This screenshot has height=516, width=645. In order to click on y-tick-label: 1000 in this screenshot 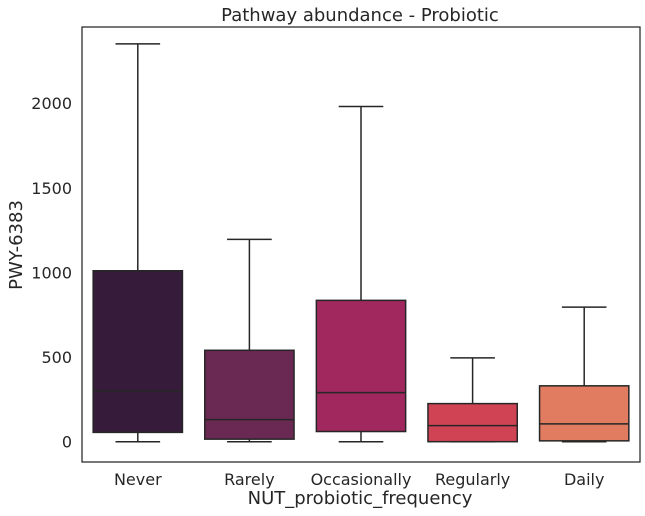, I will do `click(51, 272)`.